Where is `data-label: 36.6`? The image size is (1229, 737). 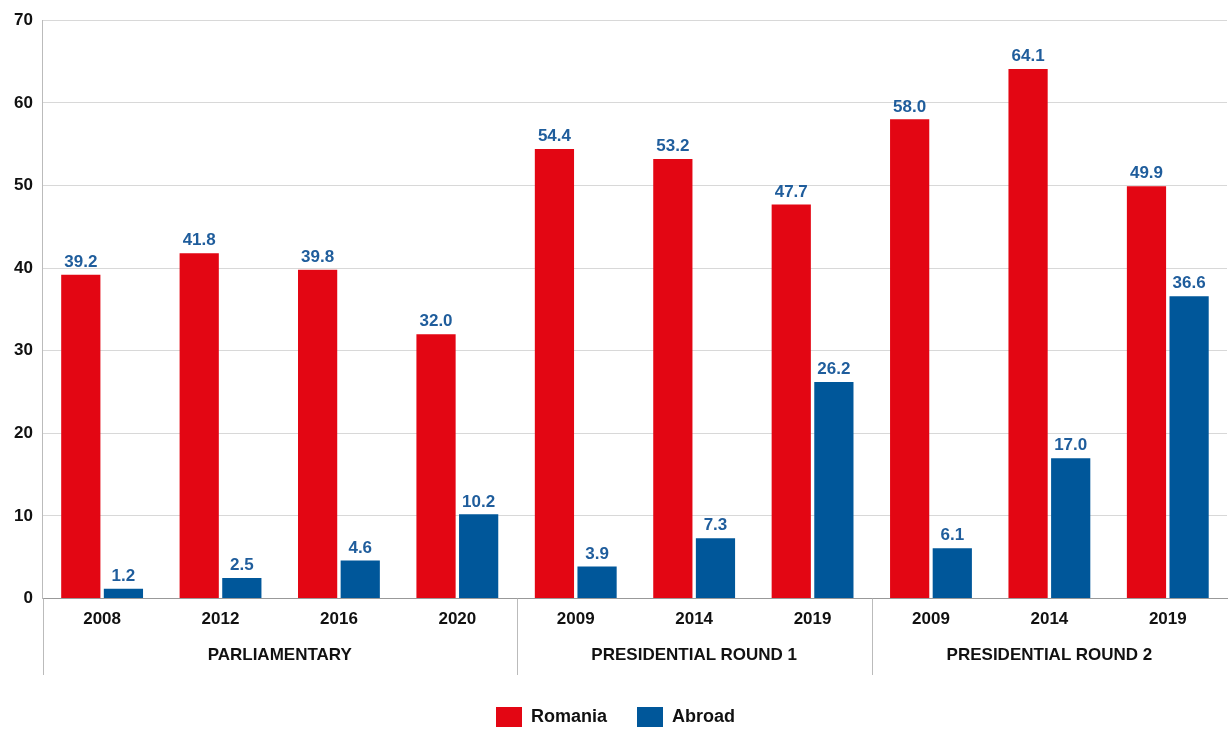 data-label: 36.6 is located at coordinates (1189, 283).